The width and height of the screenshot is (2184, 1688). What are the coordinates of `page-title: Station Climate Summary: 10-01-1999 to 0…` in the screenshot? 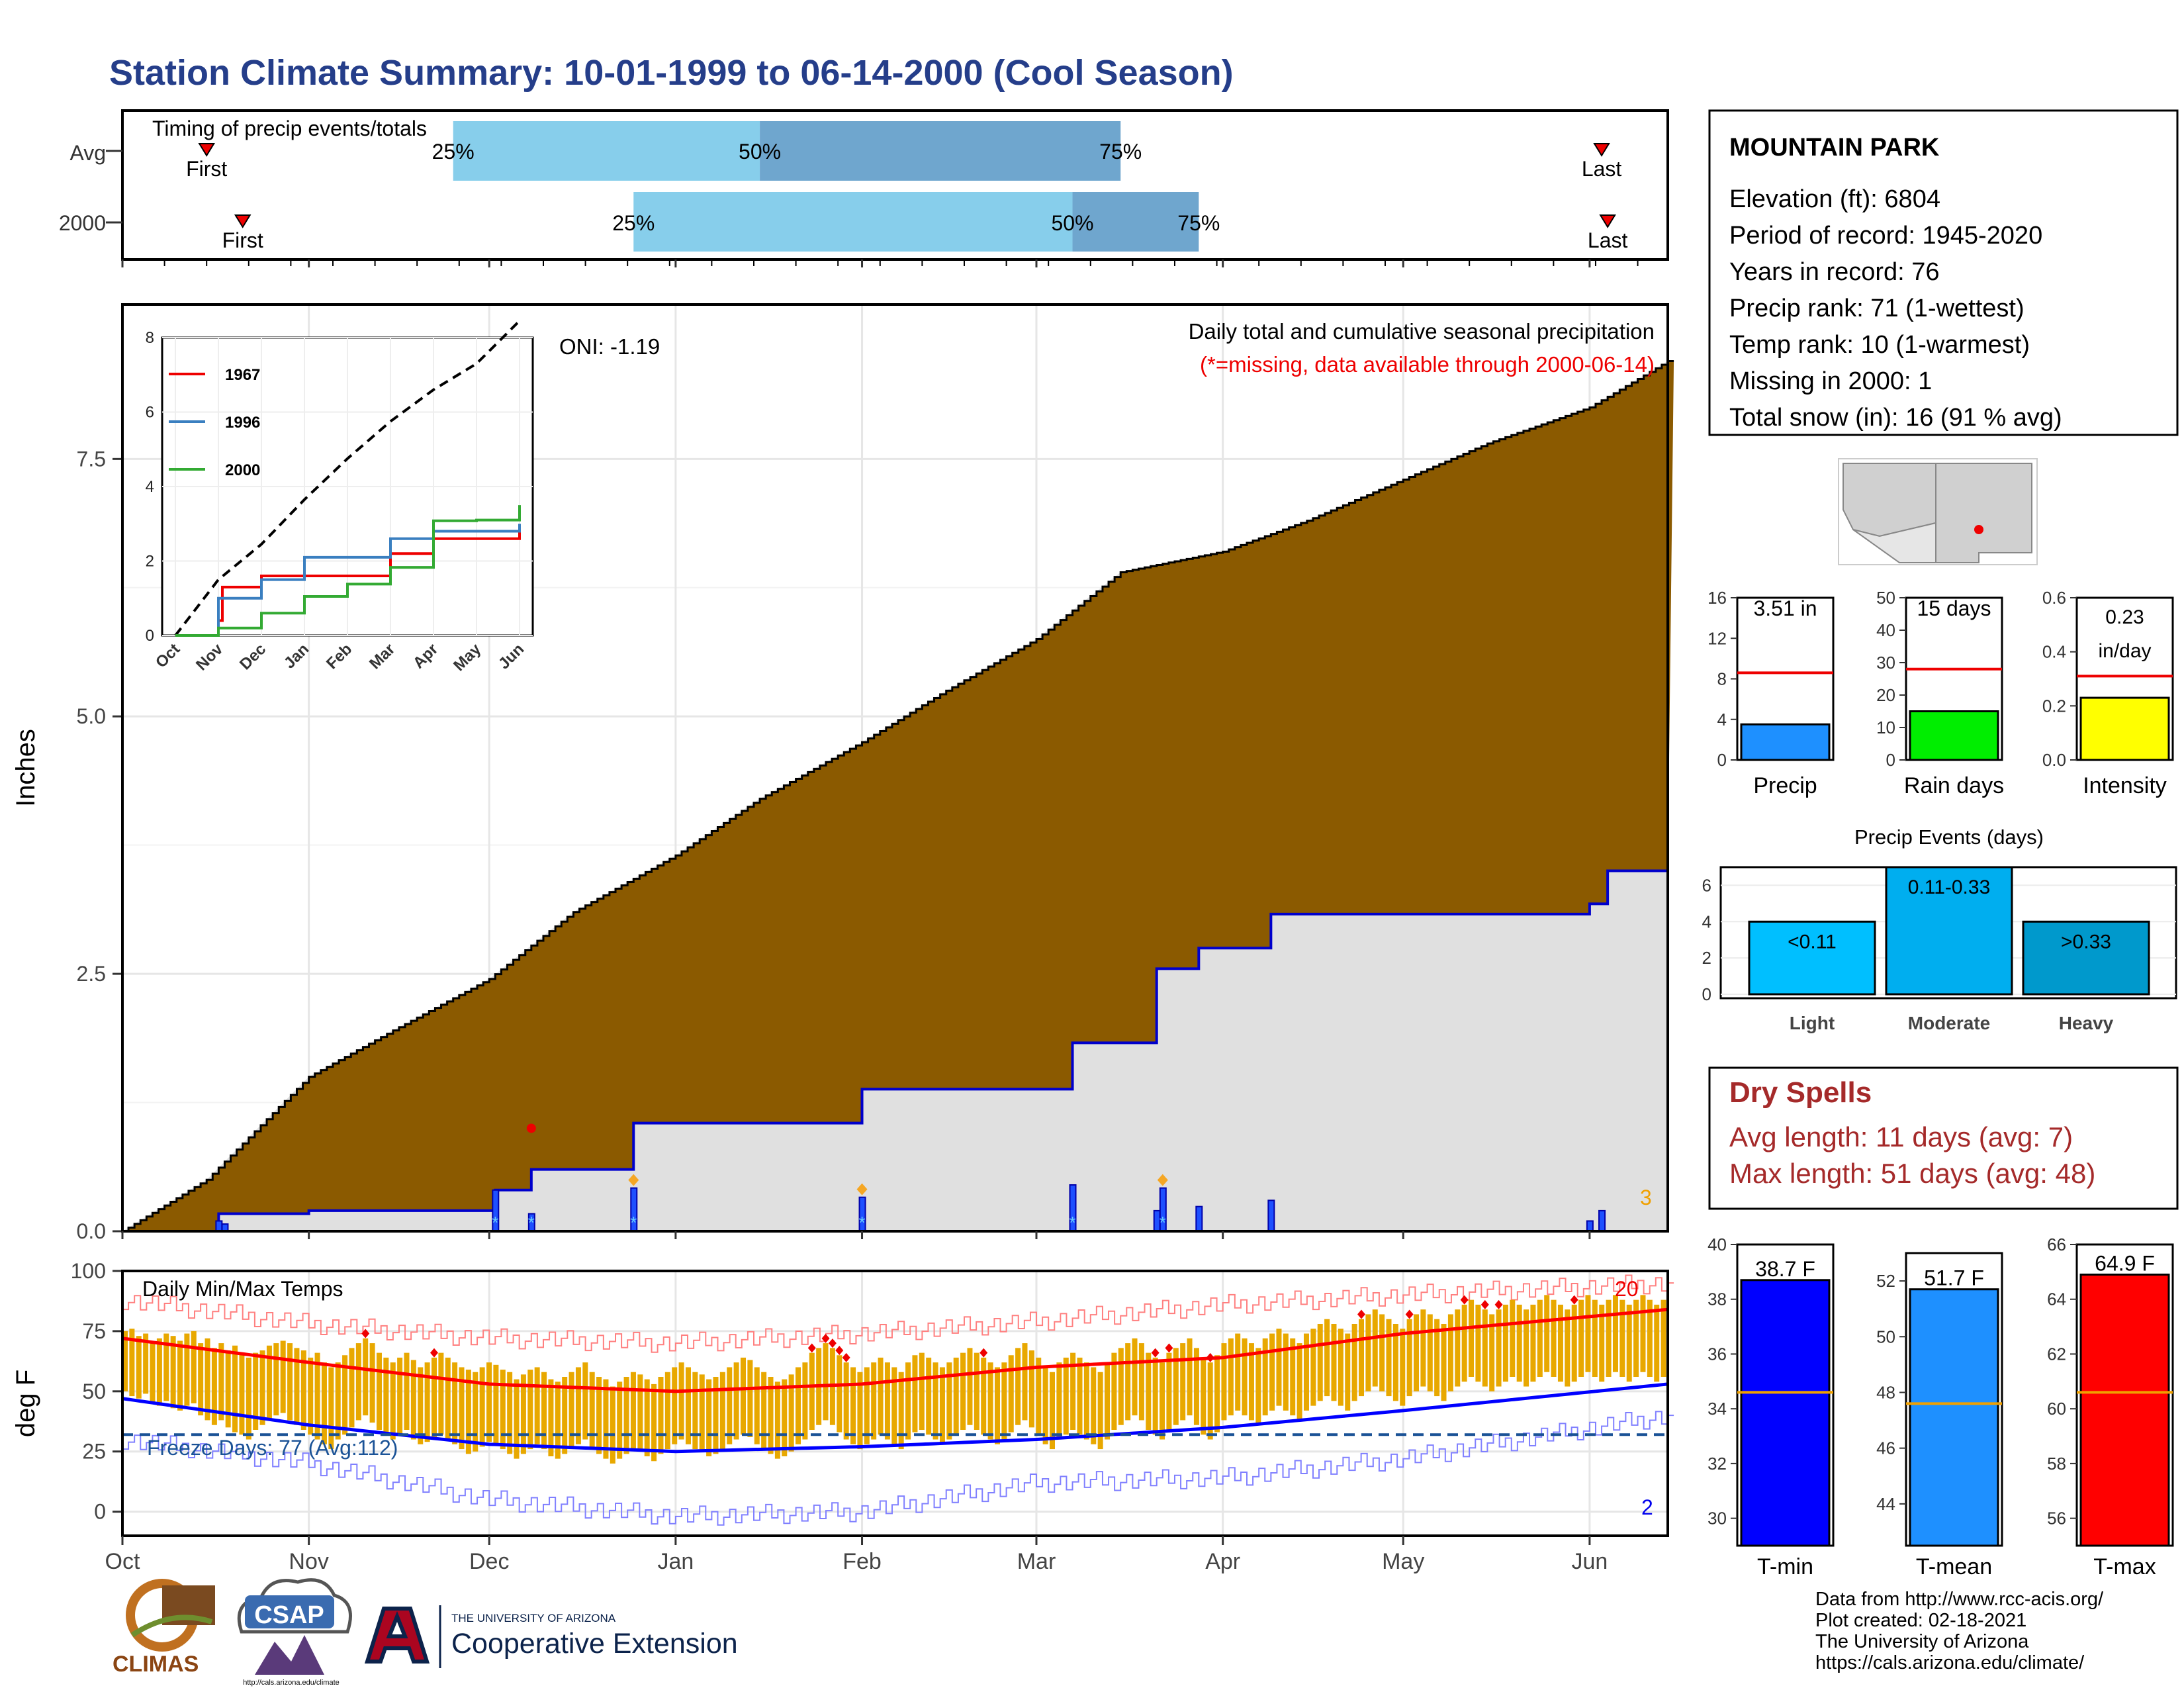 It's located at (671, 73).